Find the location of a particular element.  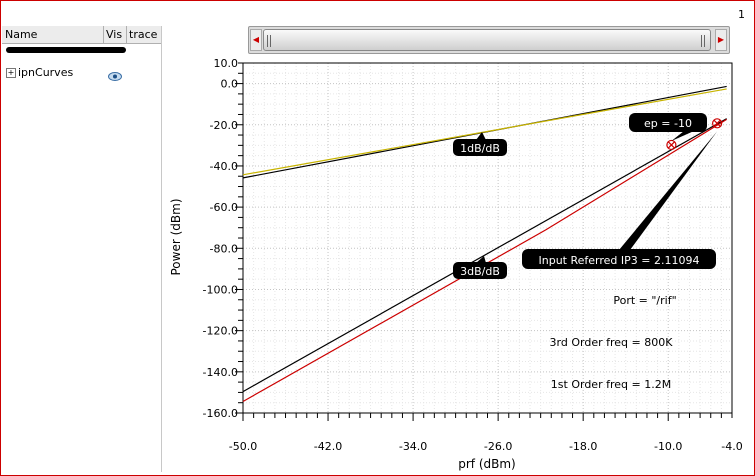

x-tick-label: -26.0 is located at coordinates (498, 446).